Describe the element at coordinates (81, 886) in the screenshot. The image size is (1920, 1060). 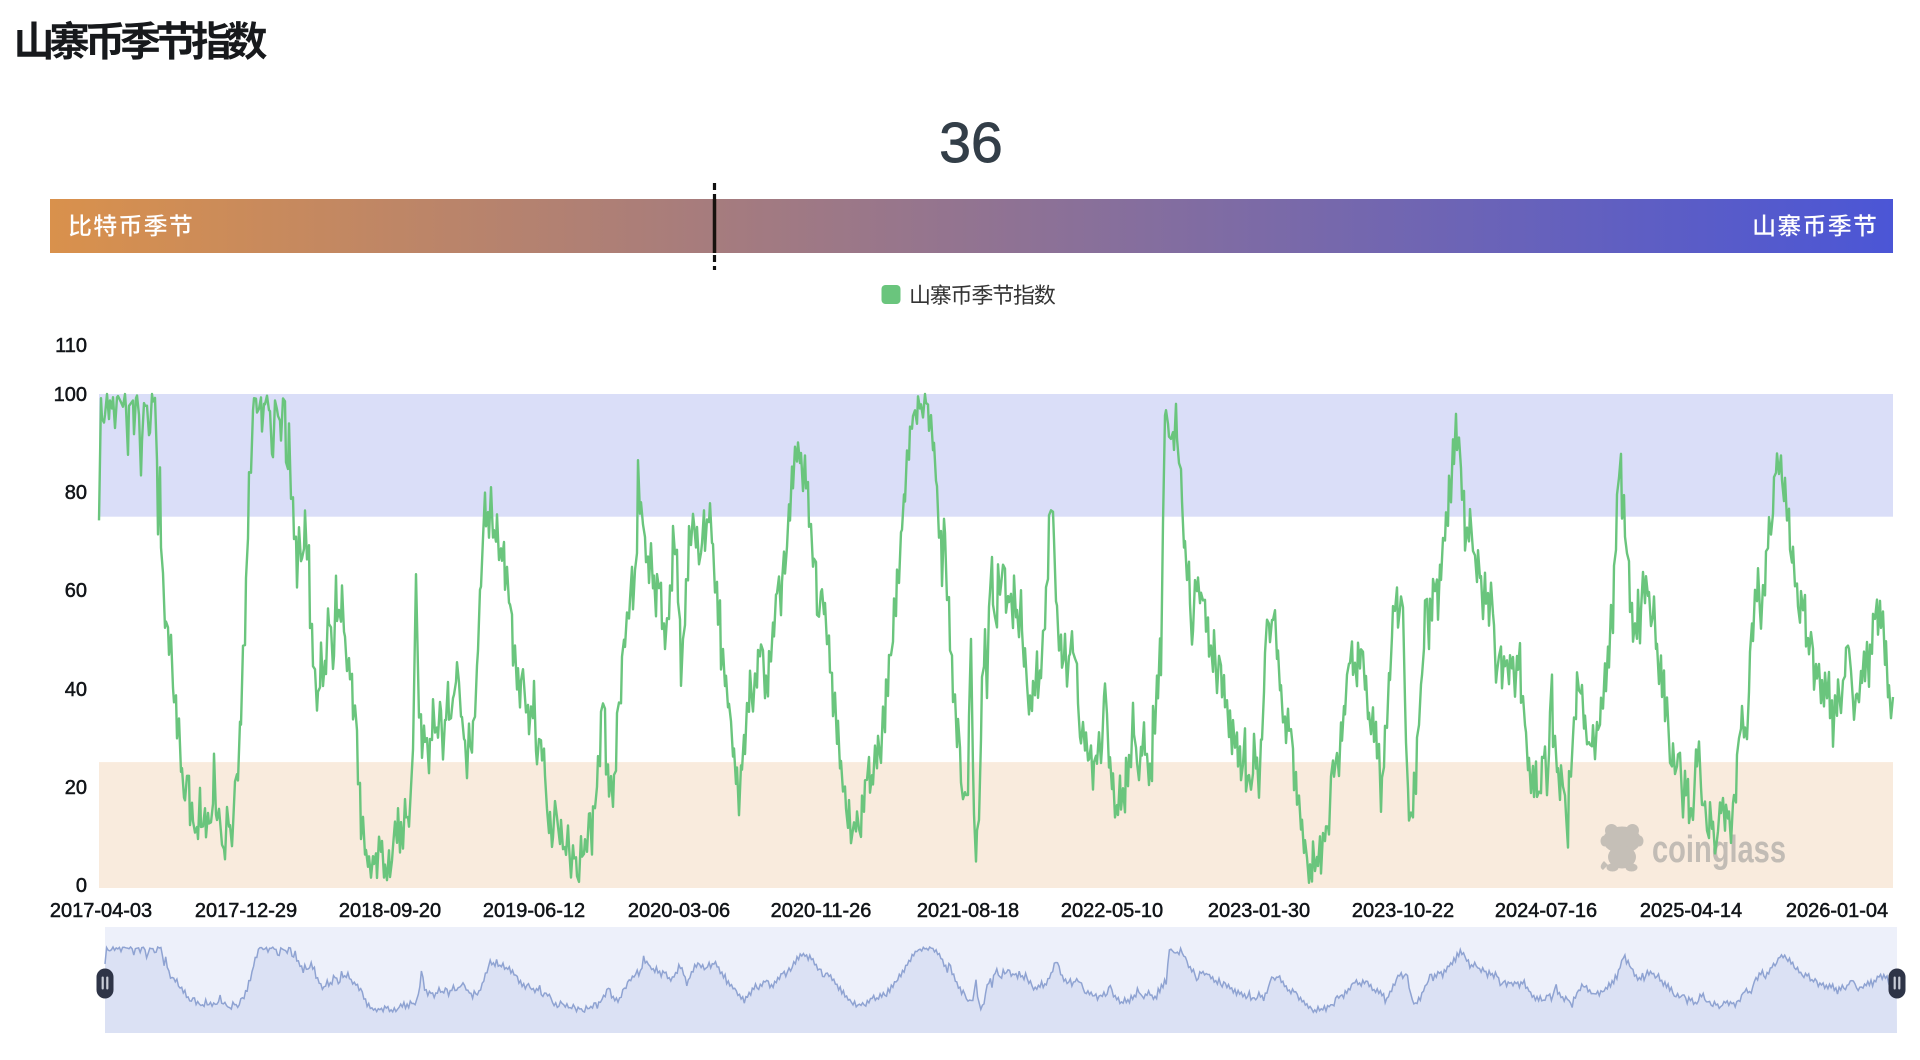
I see `svg-text: 0` at that location.